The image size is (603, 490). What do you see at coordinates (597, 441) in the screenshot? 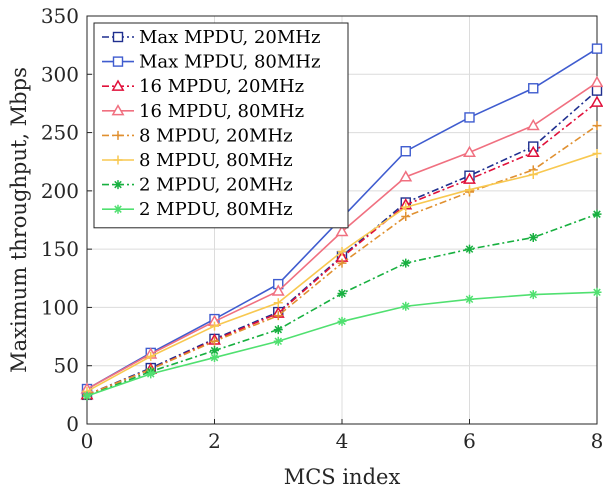
I see `x-tick-label: 8` at bounding box center [597, 441].